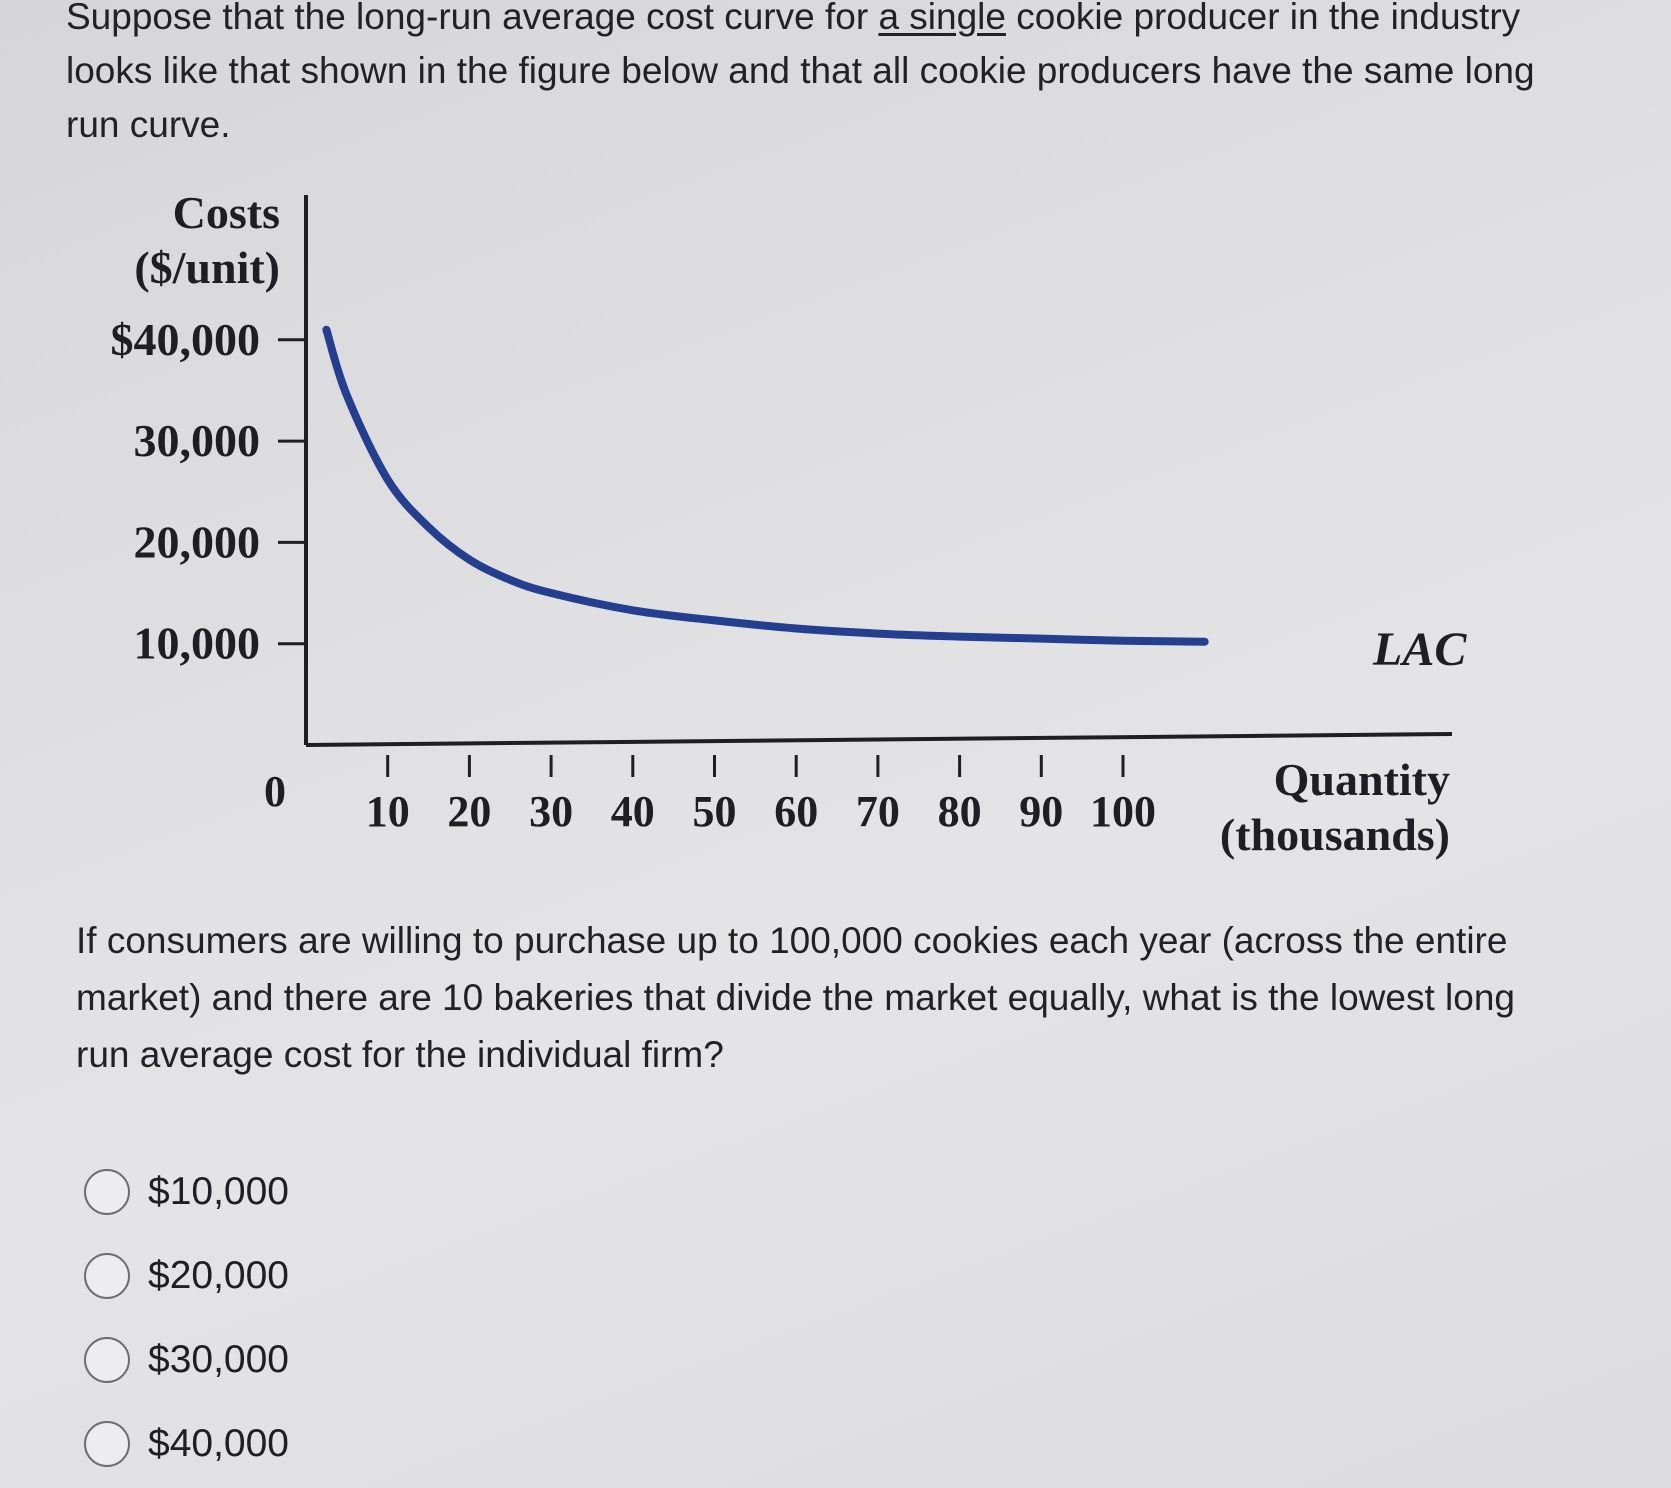  I want to click on lac-curve, so click(765, 485).